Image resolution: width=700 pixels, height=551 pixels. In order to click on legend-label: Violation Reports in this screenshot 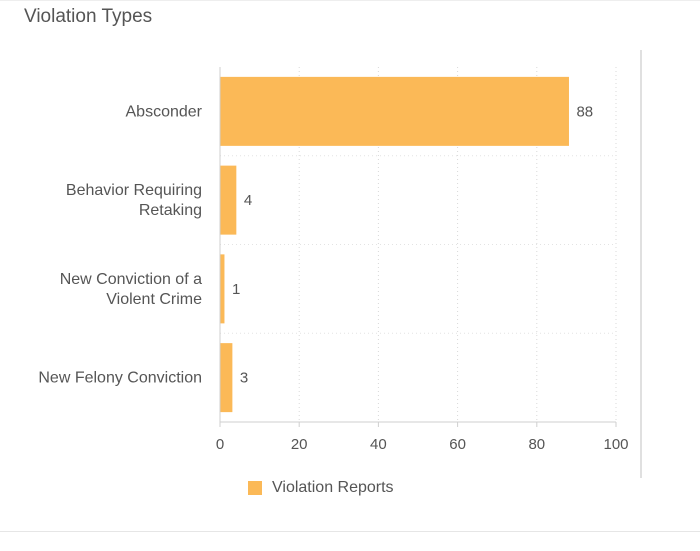, I will do `click(333, 487)`.